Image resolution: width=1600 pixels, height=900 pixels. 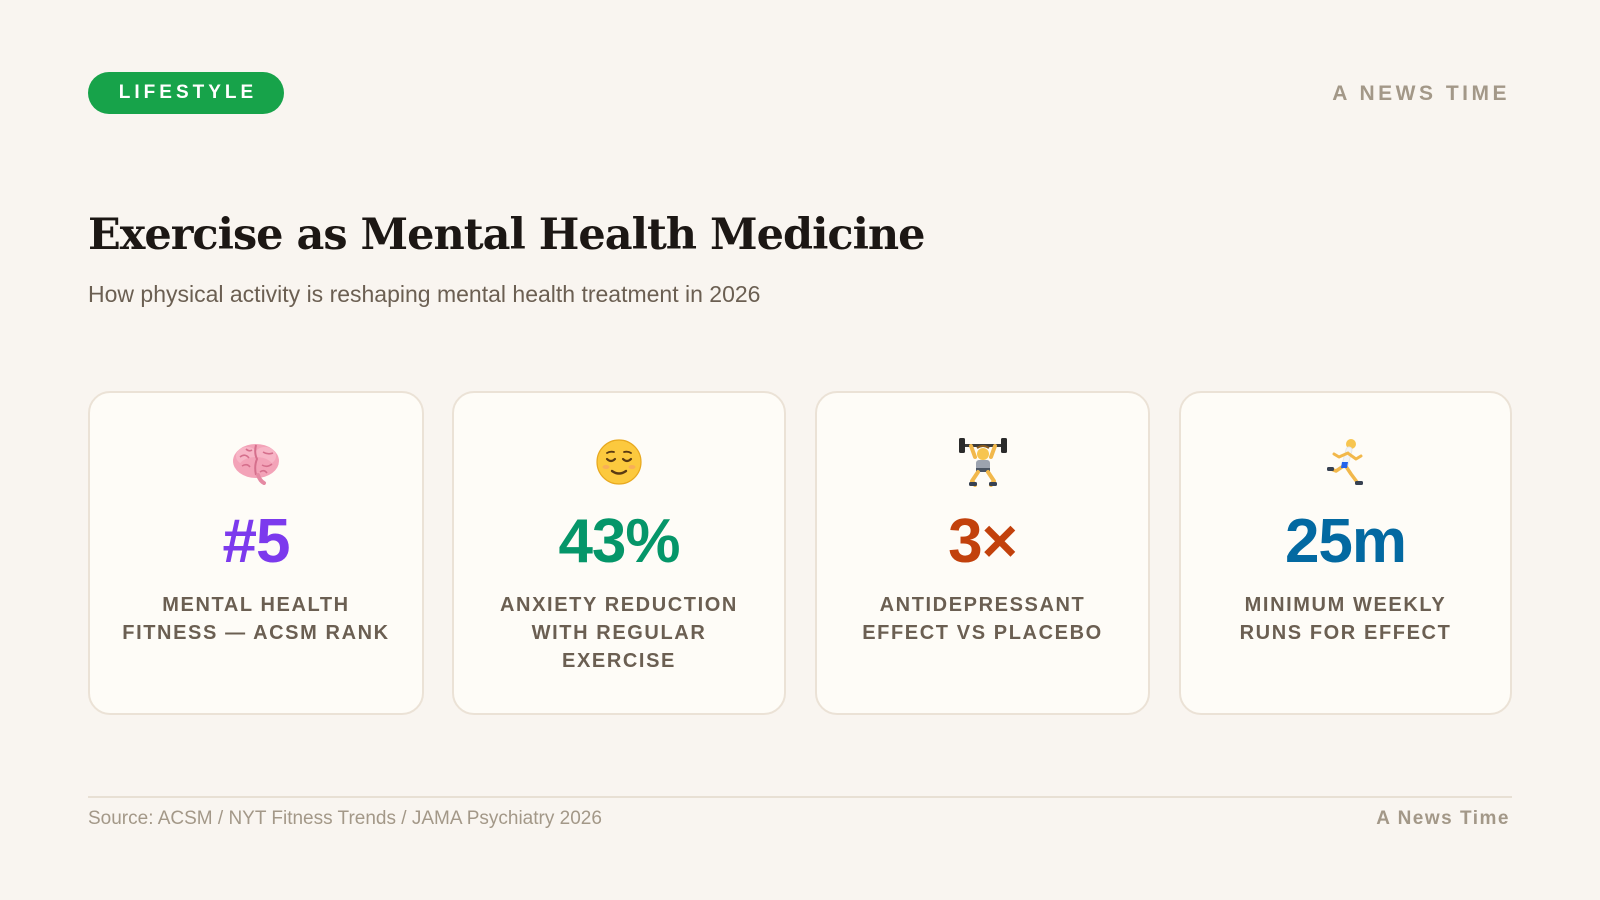 I want to click on stat-card-antidepressant-effect: 3× ANTIDEPRESSANT EFFECT VS PLACEBO, so click(x=982, y=553).